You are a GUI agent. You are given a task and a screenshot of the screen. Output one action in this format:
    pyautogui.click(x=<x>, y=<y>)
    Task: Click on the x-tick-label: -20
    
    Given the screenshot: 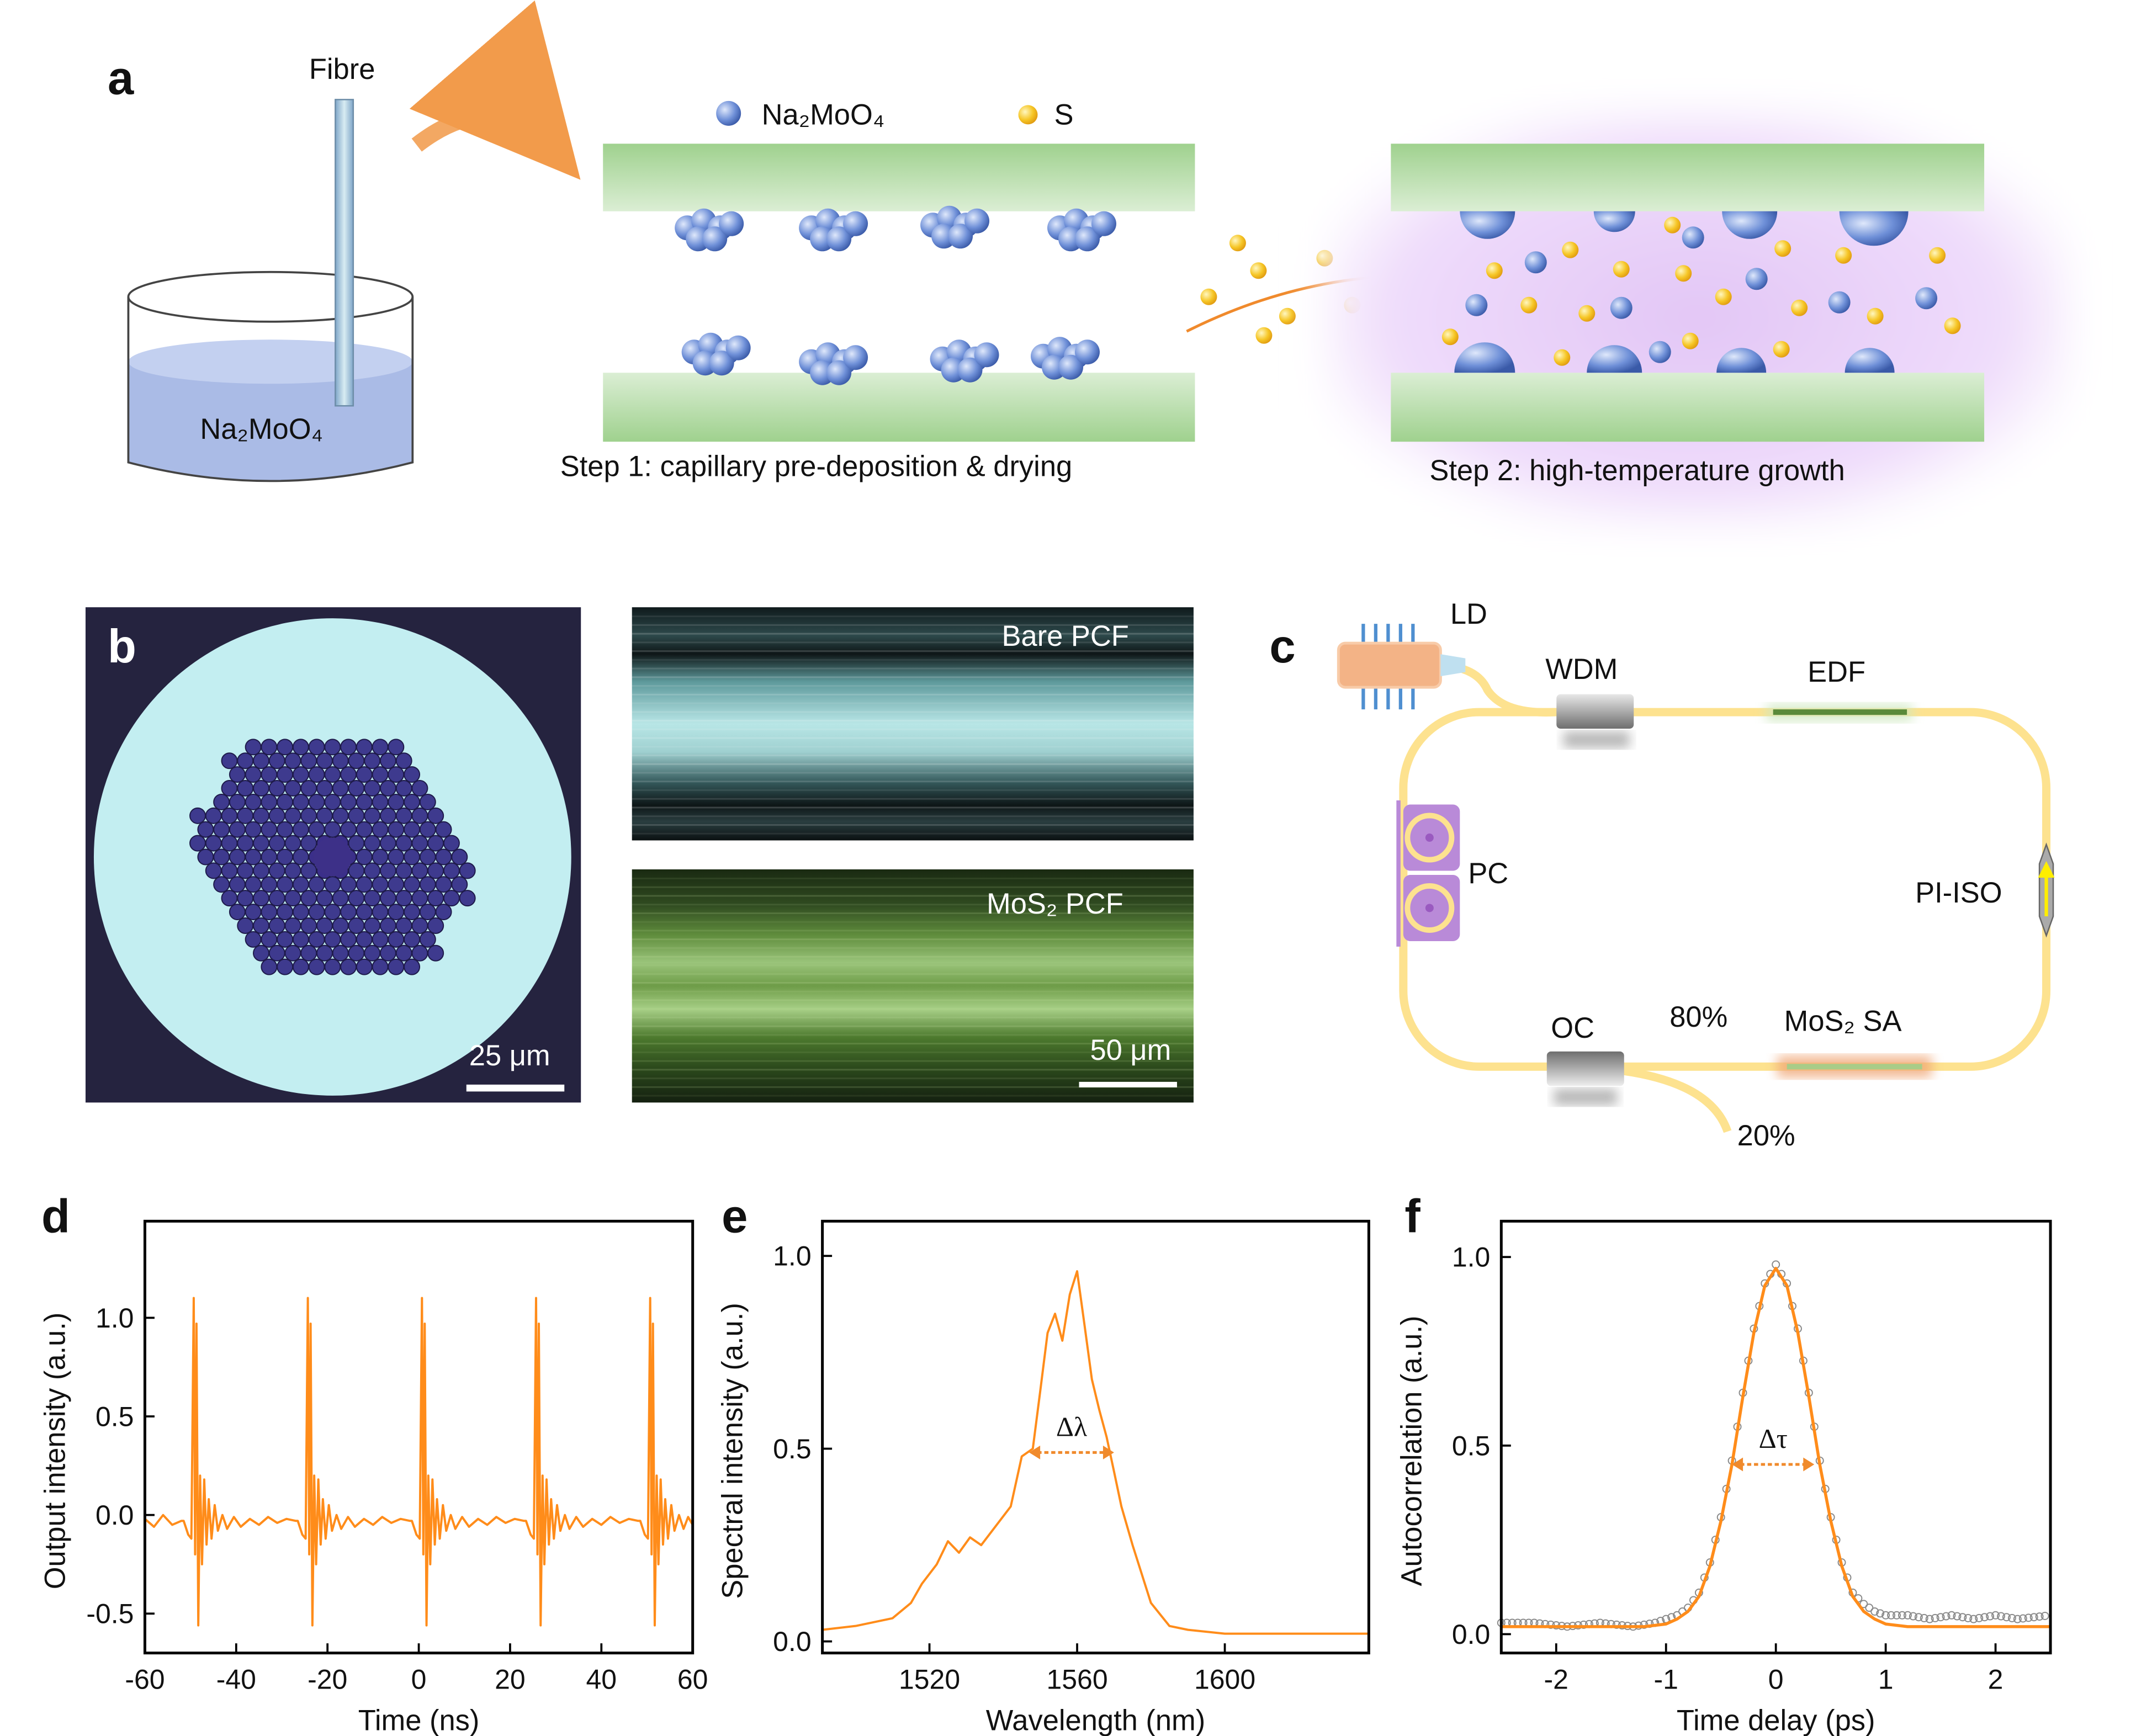 What is the action you would take?
    pyautogui.click(x=327, y=1679)
    